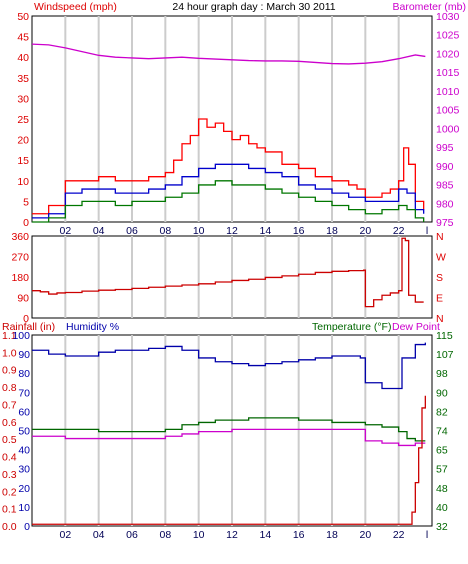  What do you see at coordinates (442, 393) in the screenshot?
I see `temperature-tick-label: 90` at bounding box center [442, 393].